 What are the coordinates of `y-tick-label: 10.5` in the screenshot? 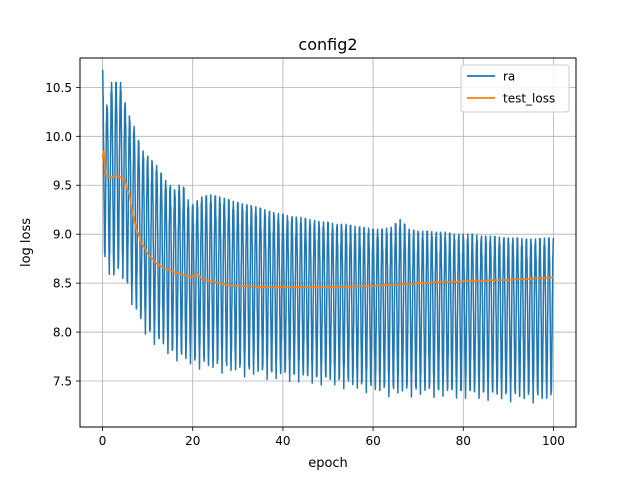 It's located at (58, 88).